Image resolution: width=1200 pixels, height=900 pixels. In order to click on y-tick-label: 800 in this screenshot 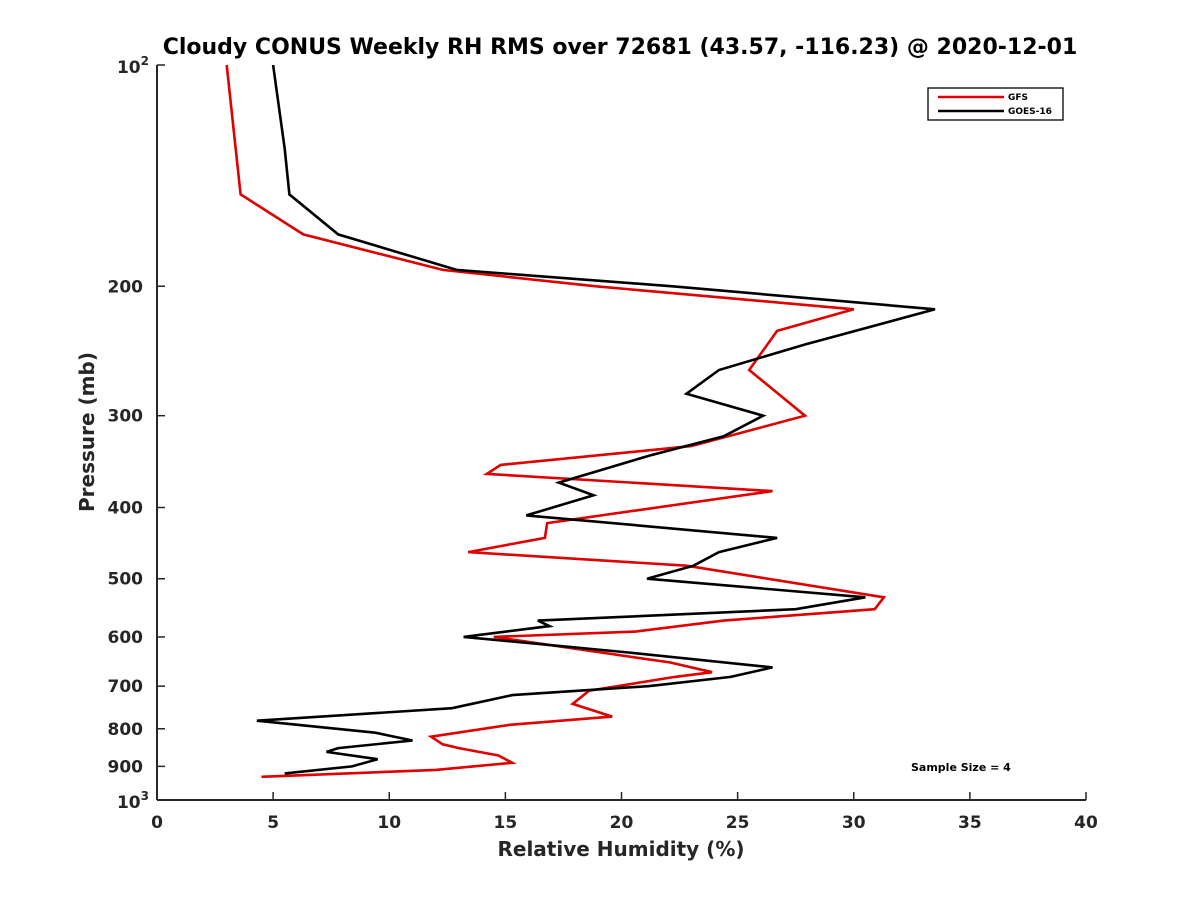, I will do `click(126, 730)`.